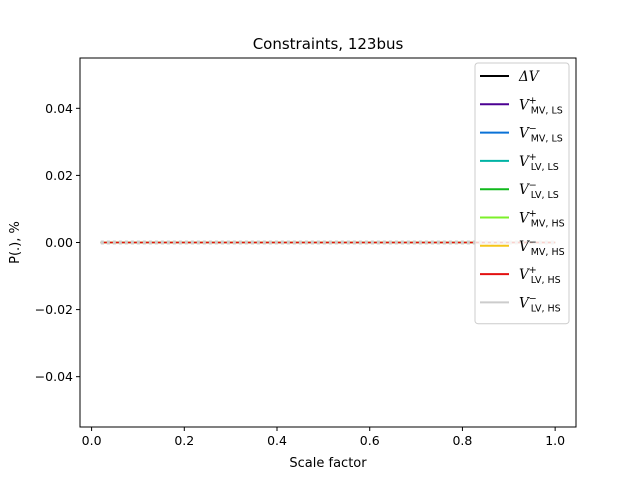 The width and height of the screenshot is (640, 480). I want to click on legend-box, so click(522, 193).